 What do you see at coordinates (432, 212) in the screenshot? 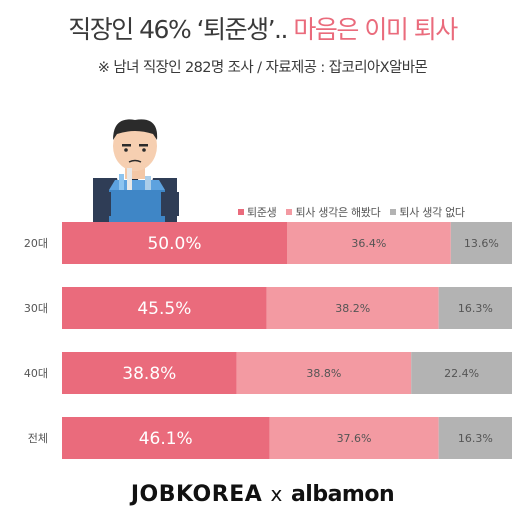
I see `legend-label-3: 퇴사 생각 없다` at bounding box center [432, 212].